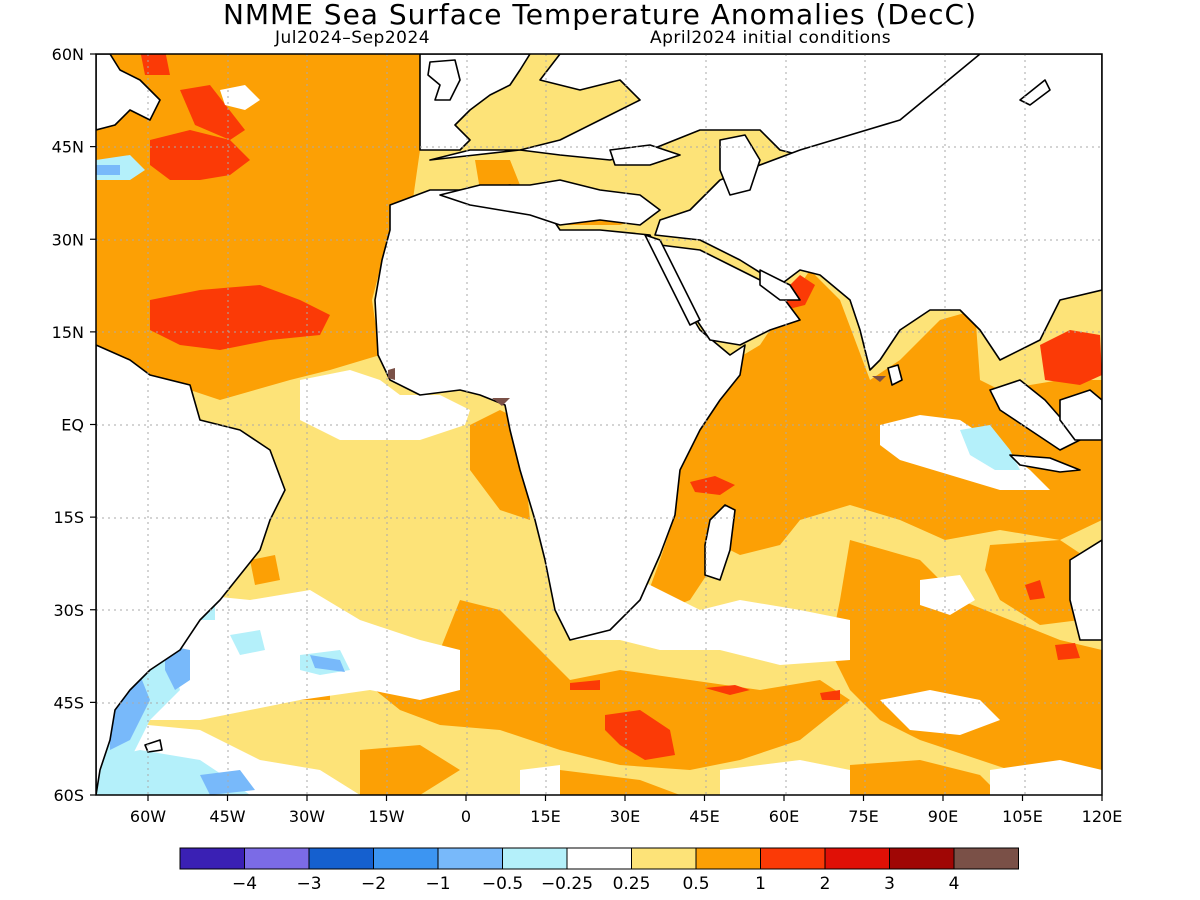 The height and width of the screenshot is (900, 1200). I want to click on colorbar-label: −3, so click(308, 884).